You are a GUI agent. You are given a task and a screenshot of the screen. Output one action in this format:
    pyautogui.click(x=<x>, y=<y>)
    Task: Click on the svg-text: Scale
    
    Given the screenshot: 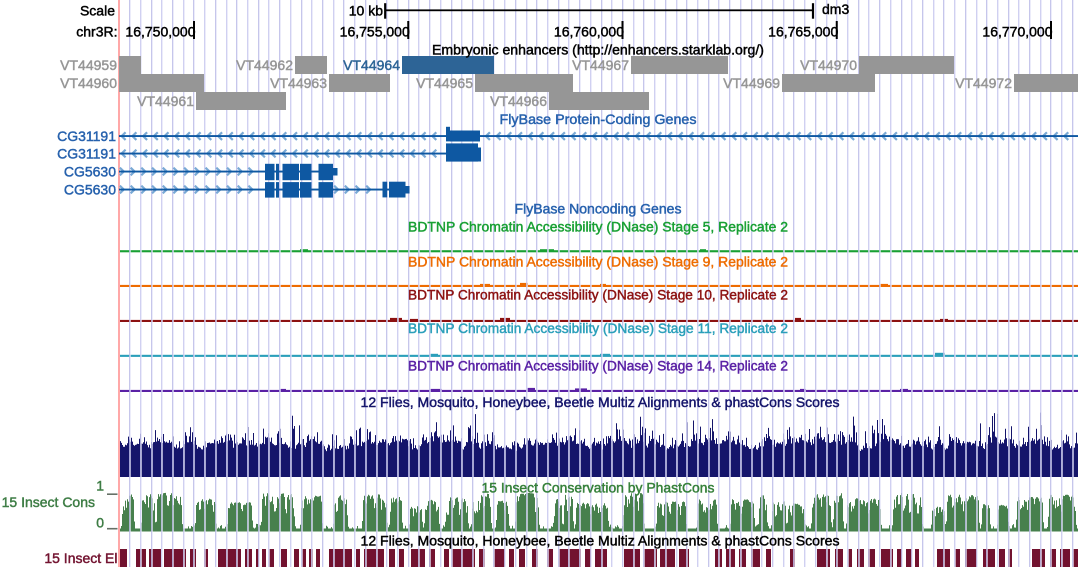 What is the action you would take?
    pyautogui.click(x=97, y=11)
    